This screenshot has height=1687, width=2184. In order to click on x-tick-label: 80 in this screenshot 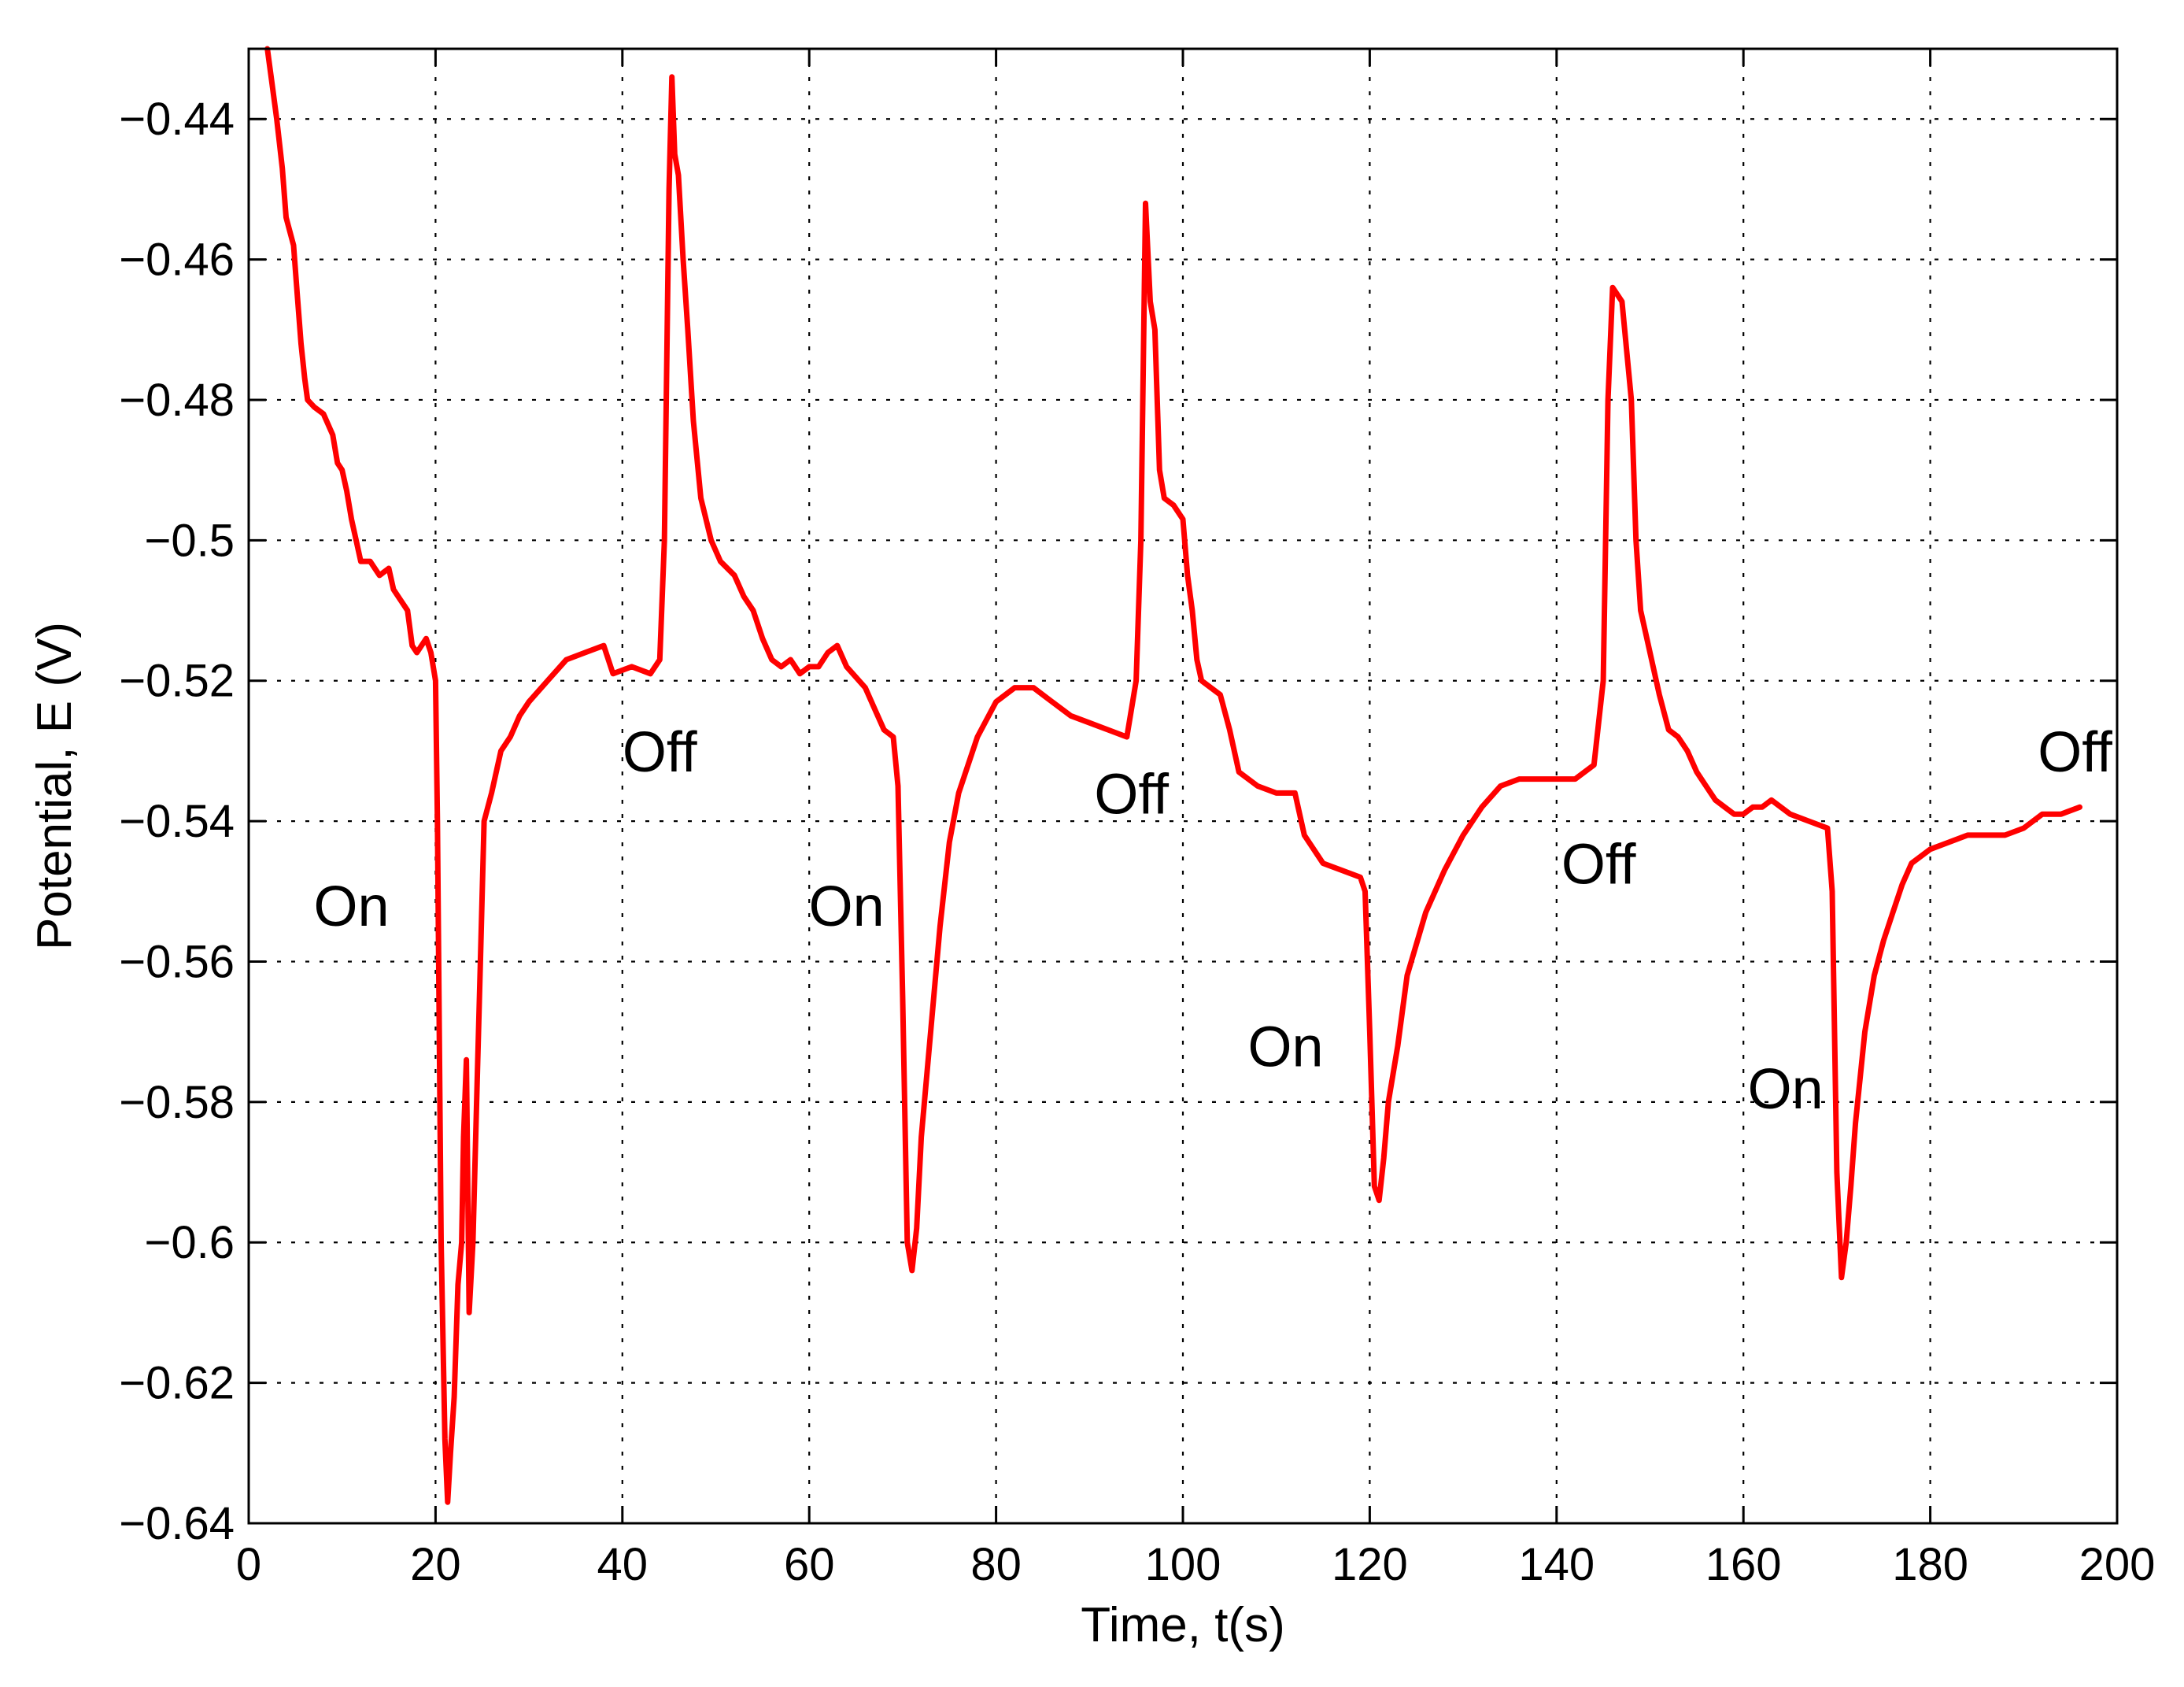, I will do `click(996, 1564)`.